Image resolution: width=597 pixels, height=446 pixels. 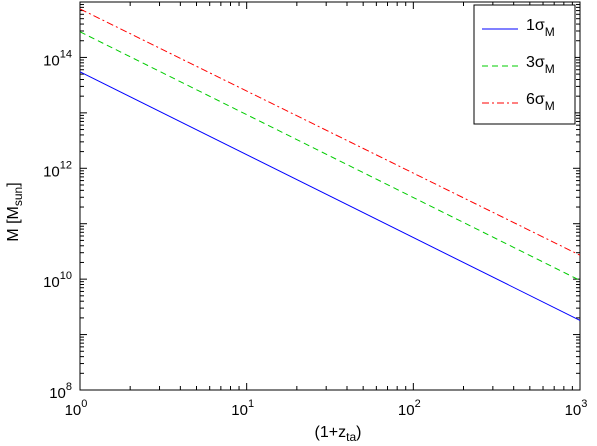 What do you see at coordinates (60, 391) in the screenshot?
I see `y-tick-label: 108` at bounding box center [60, 391].